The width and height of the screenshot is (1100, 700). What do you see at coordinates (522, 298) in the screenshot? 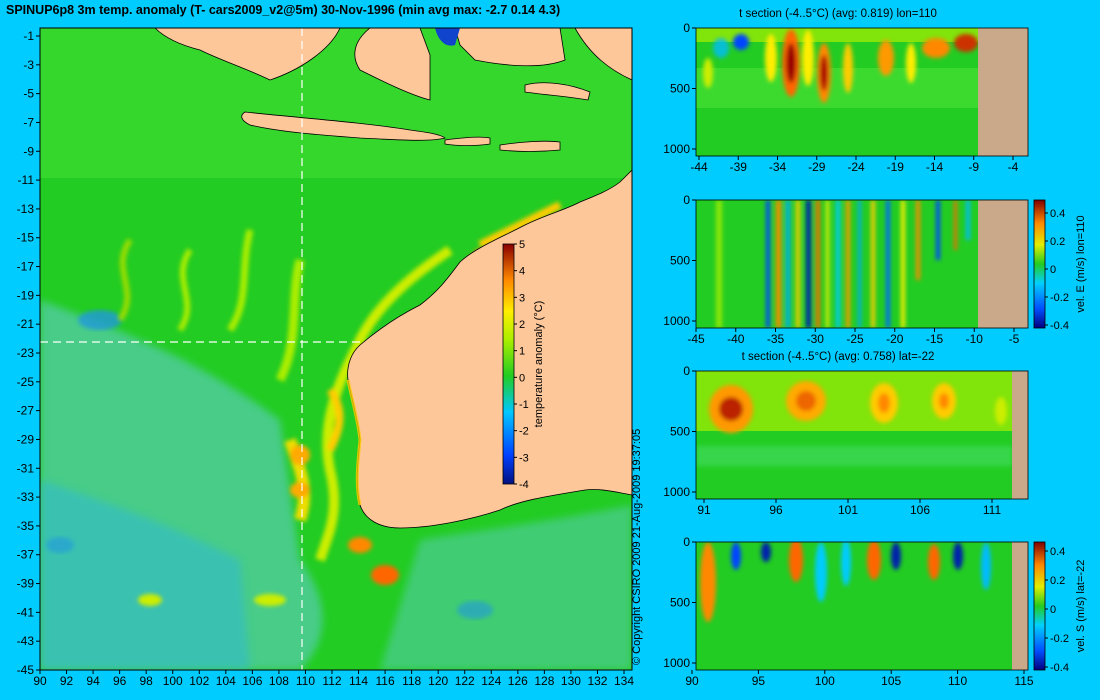
I see `temp-colorbar-tick-label: 3` at bounding box center [522, 298].